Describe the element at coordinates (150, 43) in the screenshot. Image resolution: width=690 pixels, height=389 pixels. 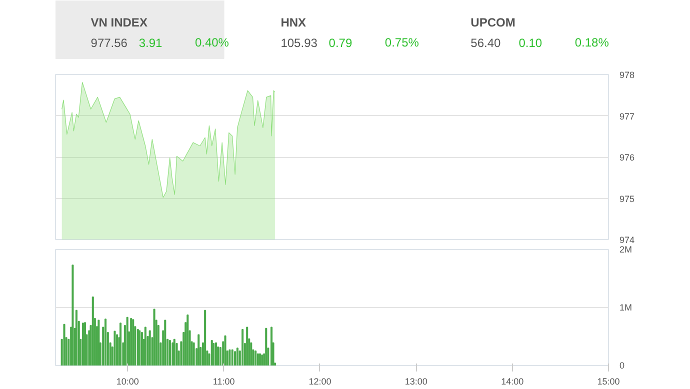
I see `text: 3.91` at that location.